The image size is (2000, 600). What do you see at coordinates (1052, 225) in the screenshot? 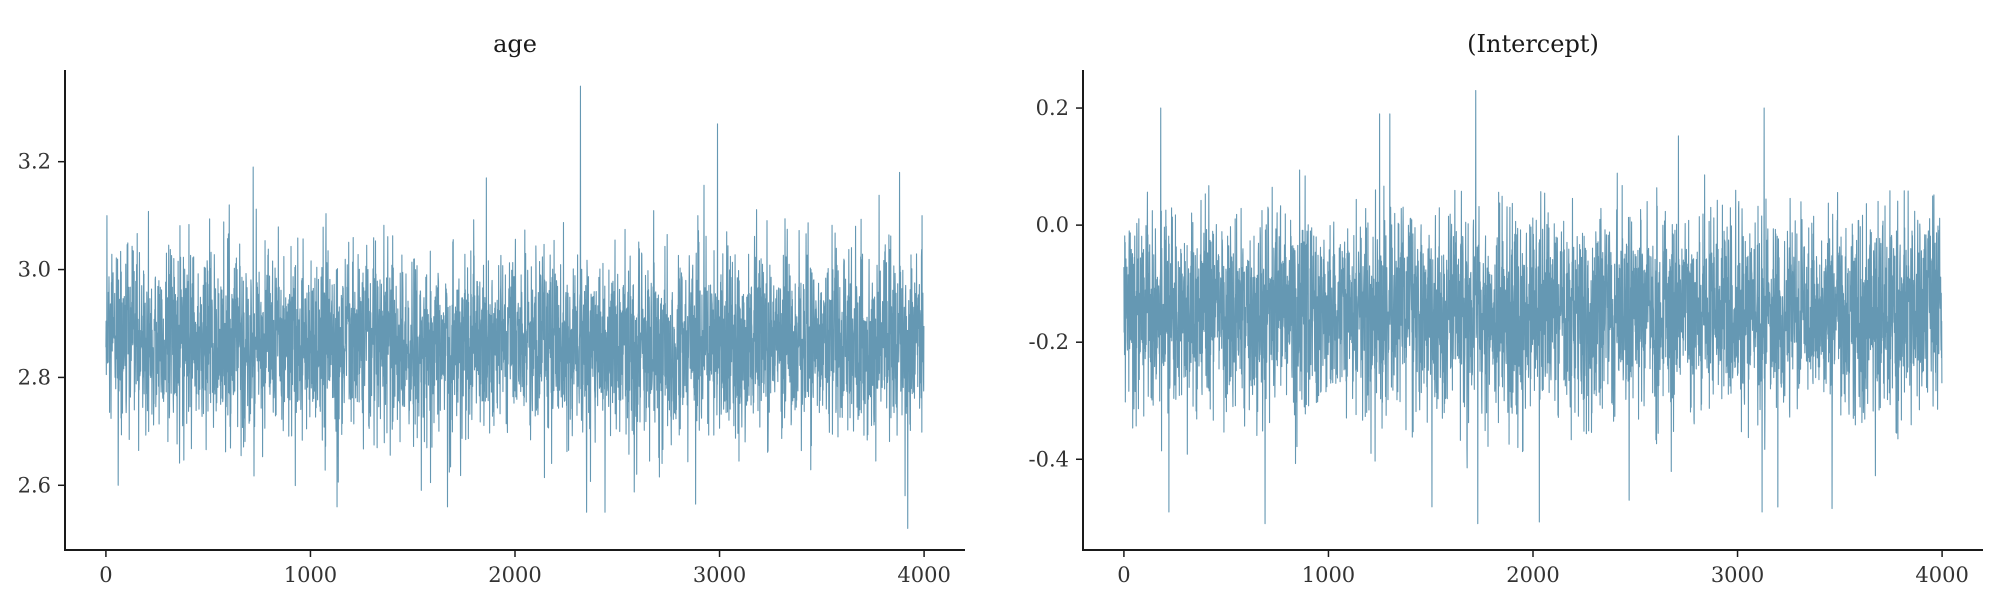
I see `y-tick-label-intercept: 0.0` at bounding box center [1052, 225].